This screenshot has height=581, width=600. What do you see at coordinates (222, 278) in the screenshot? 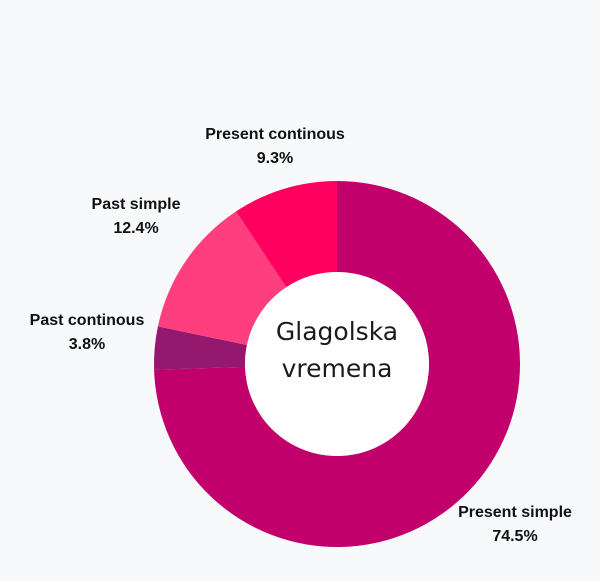
I see `slice-past-simple` at bounding box center [222, 278].